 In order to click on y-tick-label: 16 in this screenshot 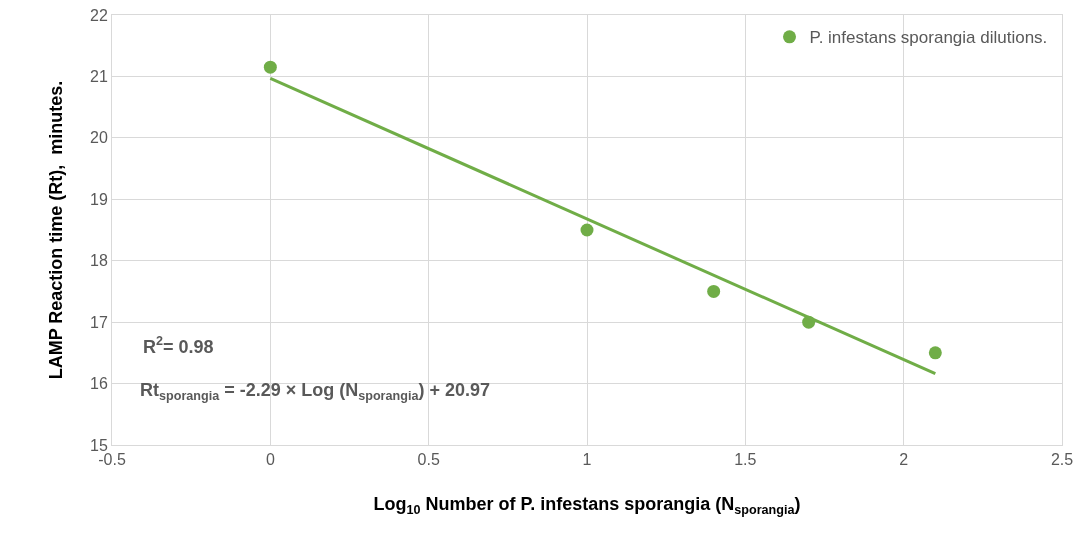, I will do `click(99, 384)`.